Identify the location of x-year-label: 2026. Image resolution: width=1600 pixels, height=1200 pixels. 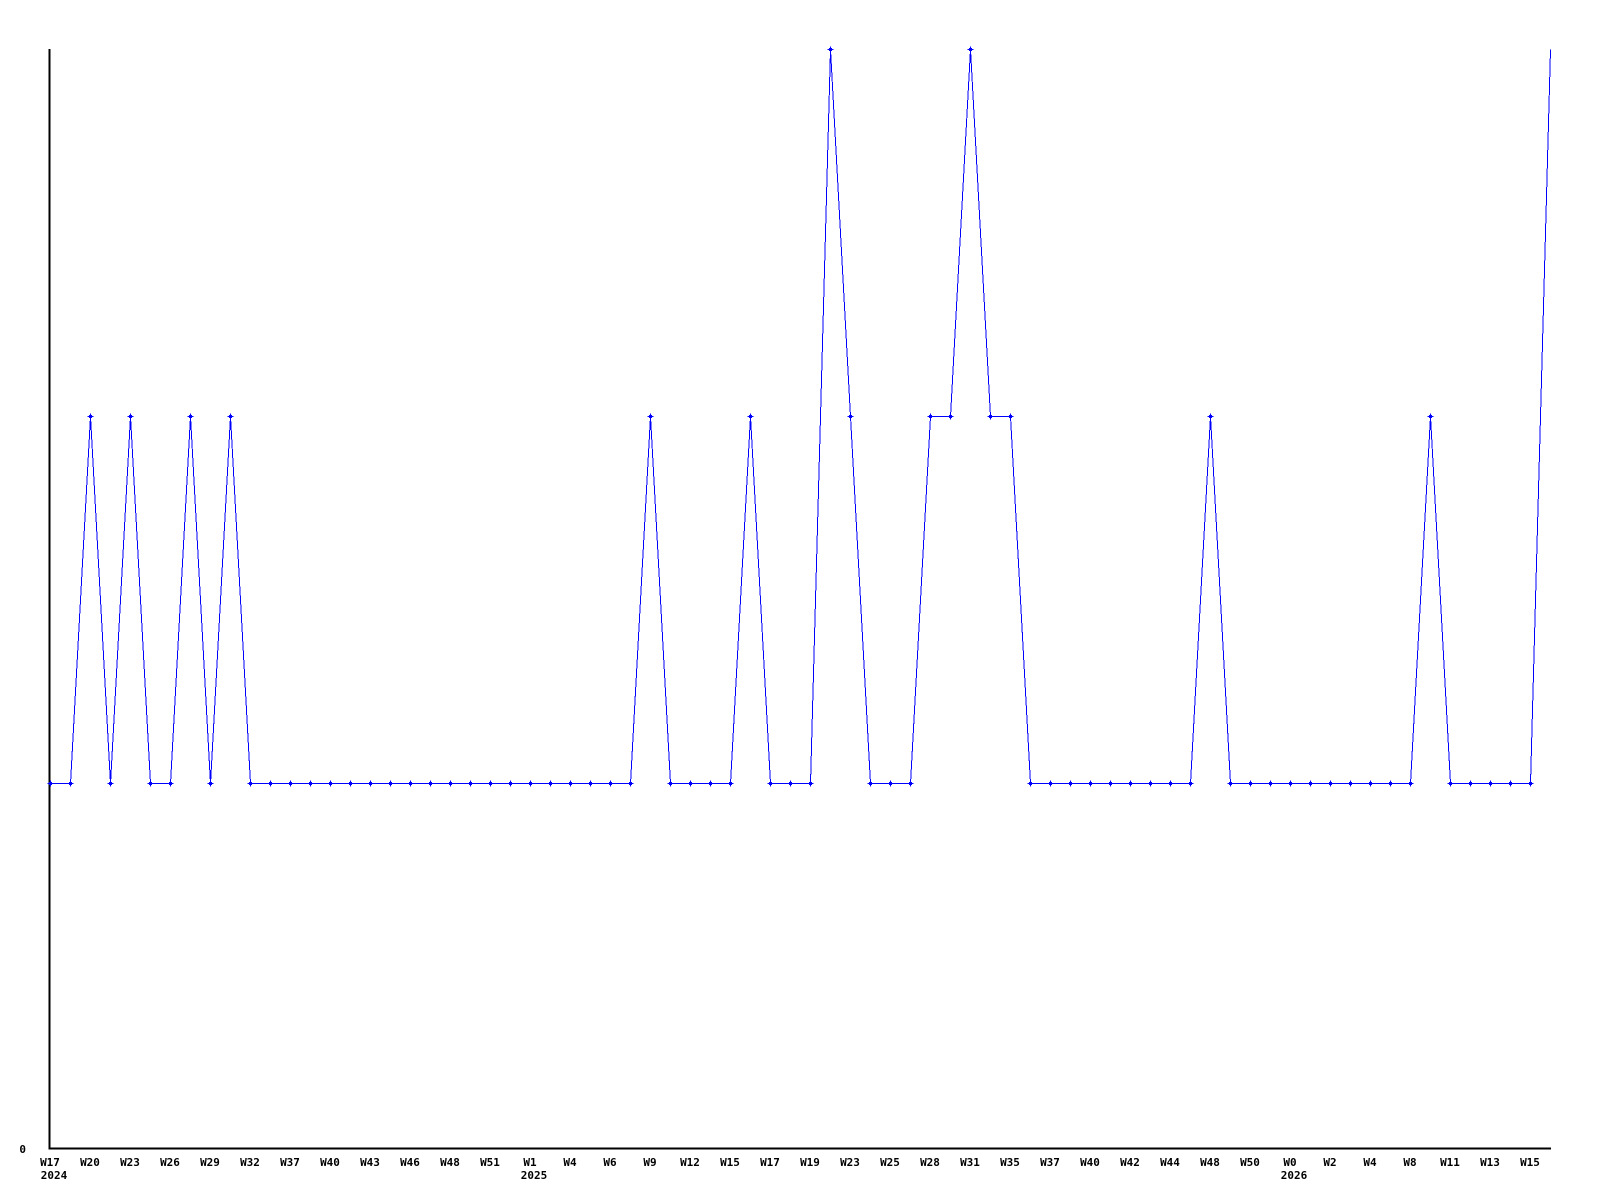
(1294, 1175).